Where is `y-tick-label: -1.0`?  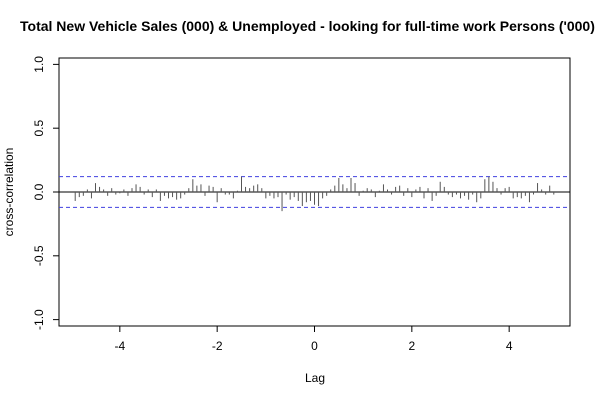 y-tick-label: -1.0 is located at coordinates (39, 319).